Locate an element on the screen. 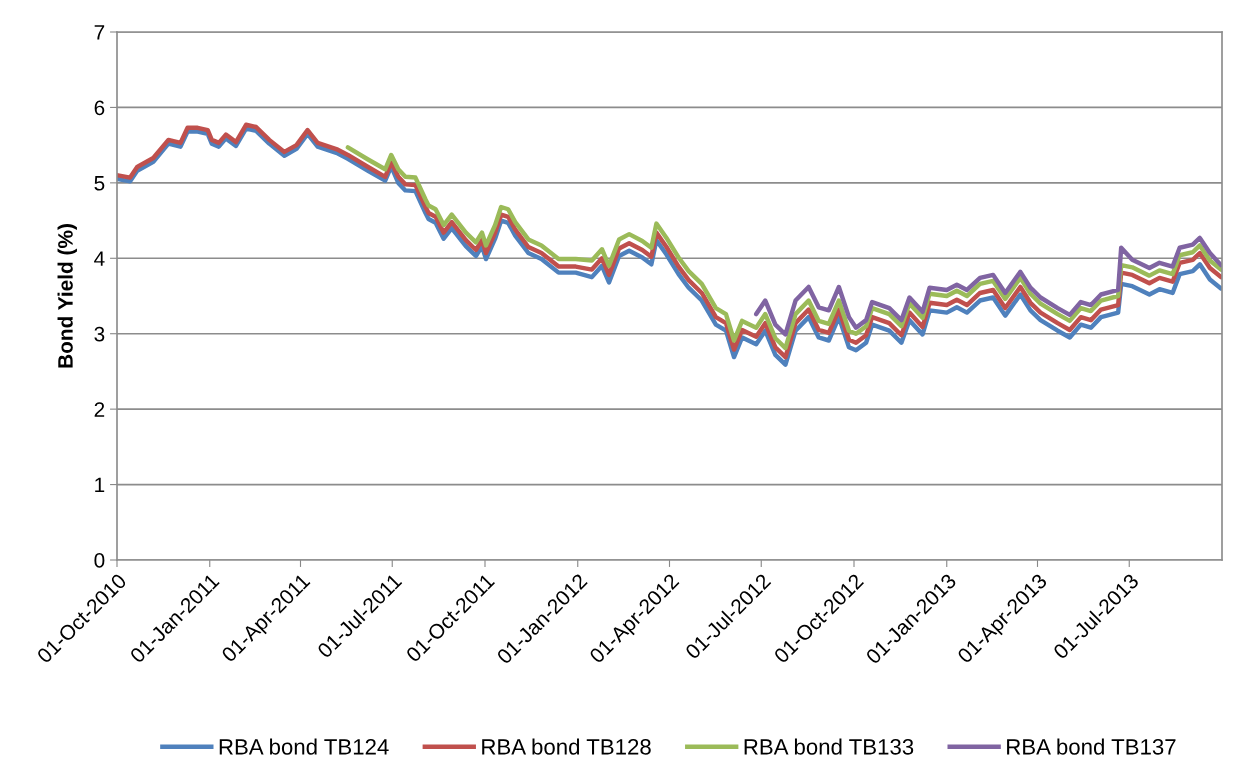 The height and width of the screenshot is (767, 1242). y-tick-label: 7 is located at coordinates (99, 32).